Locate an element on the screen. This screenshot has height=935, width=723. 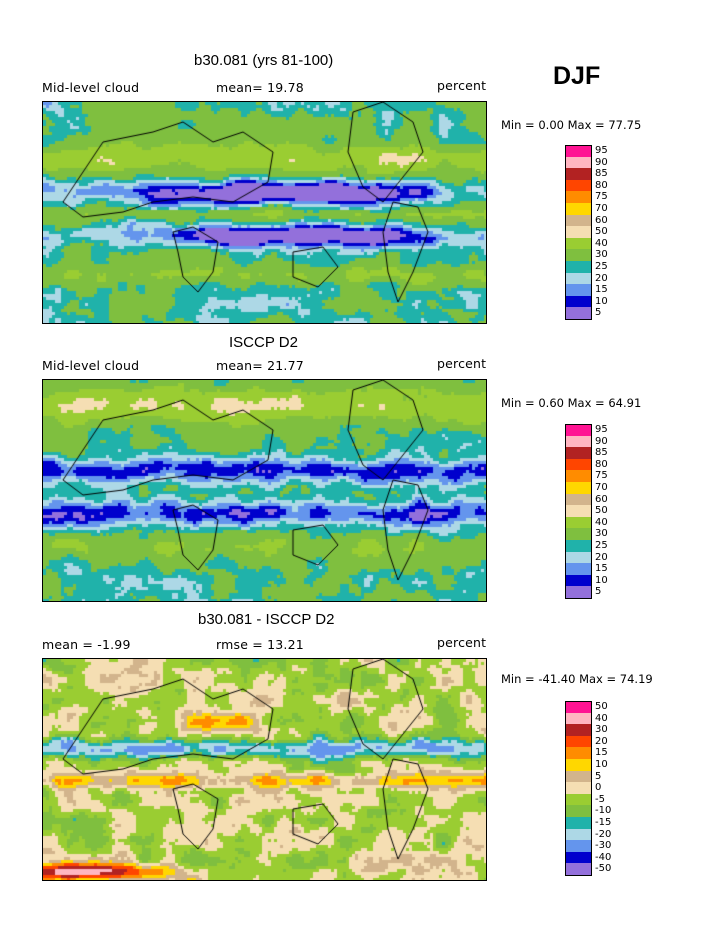
legend-label: -5 is located at coordinates (600, 799).